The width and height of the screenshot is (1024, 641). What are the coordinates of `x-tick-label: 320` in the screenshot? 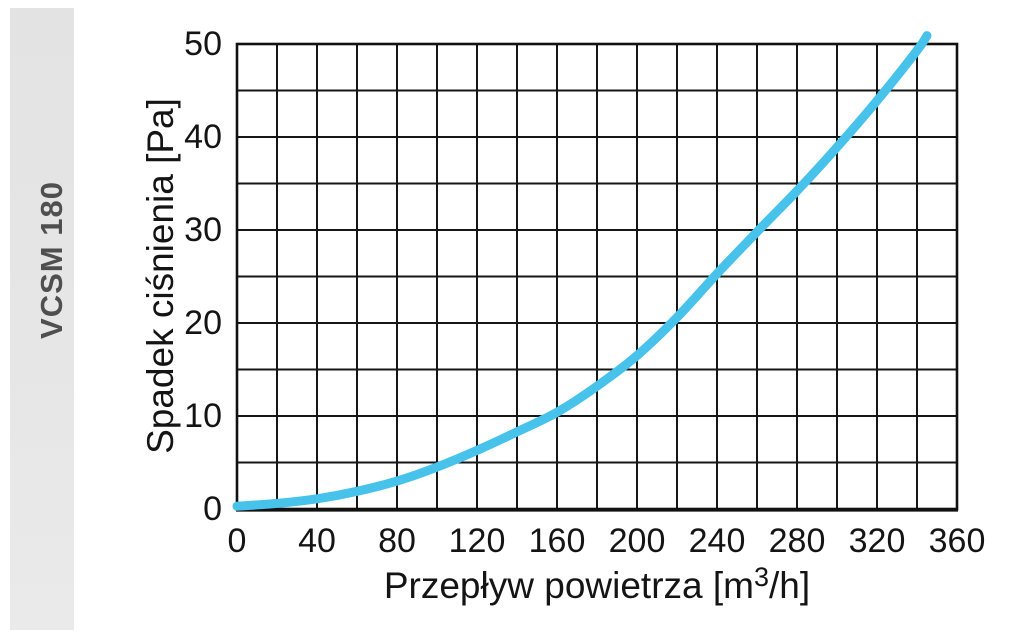 It's located at (877, 541).